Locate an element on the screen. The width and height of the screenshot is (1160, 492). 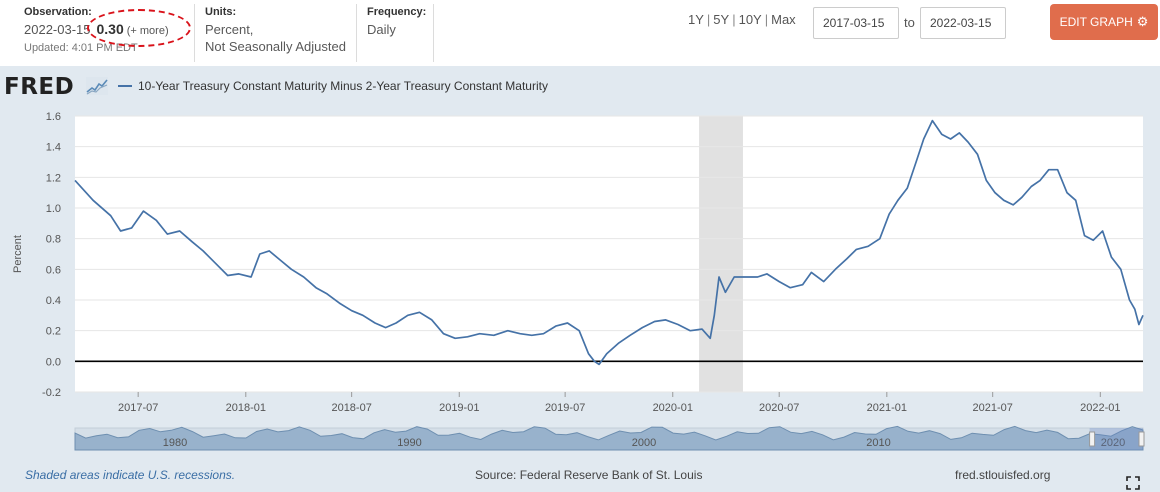
x-tick-label: 2018-07 is located at coordinates (351, 408).